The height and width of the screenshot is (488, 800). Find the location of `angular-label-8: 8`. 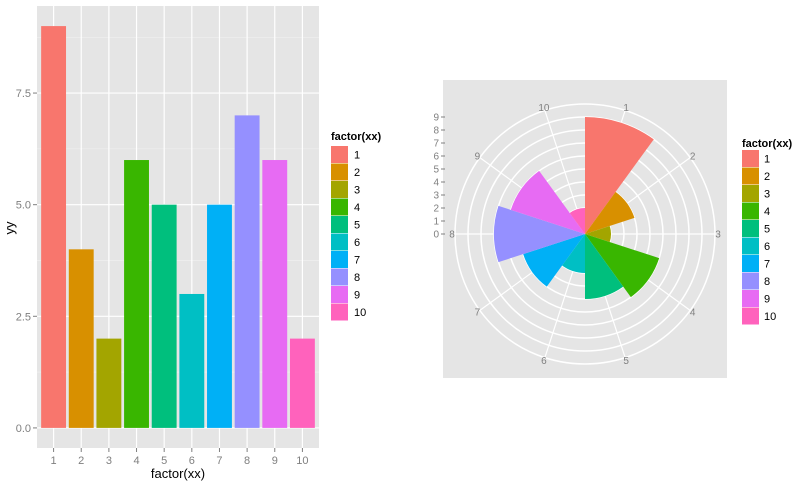

angular-label-8: 8 is located at coordinates (452, 235).